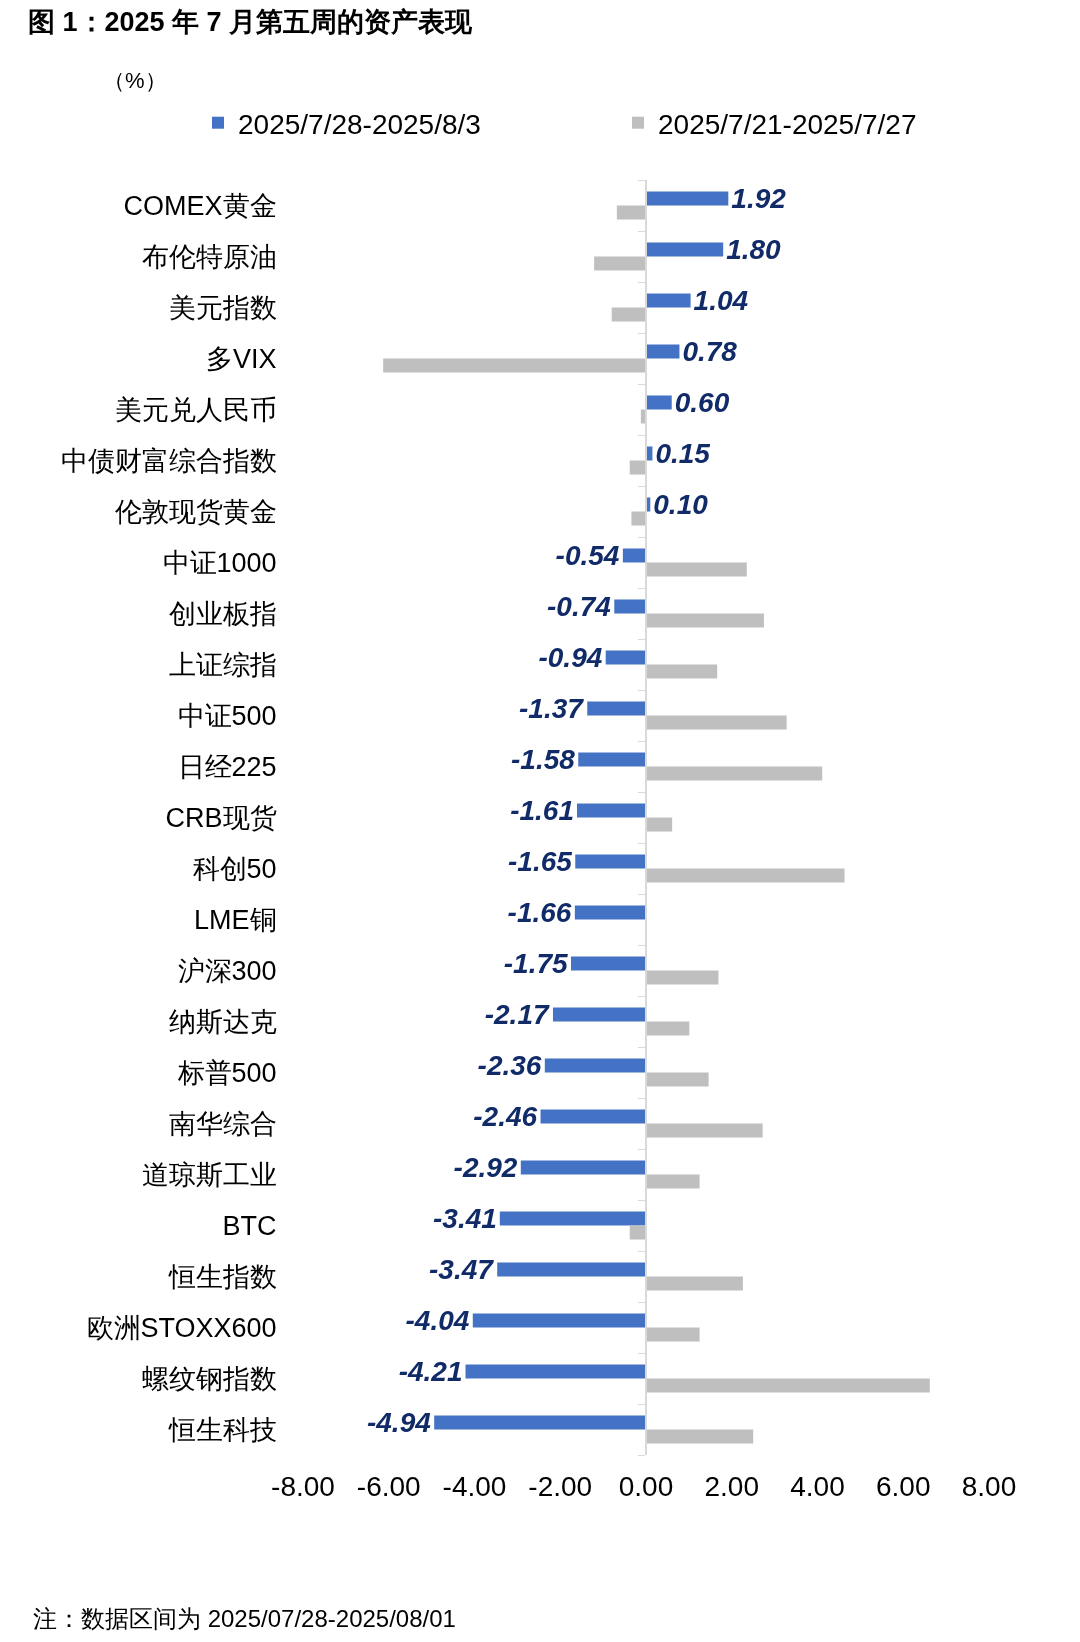  Describe the element at coordinates (195, 511) in the screenshot. I see `y-tick-label: 伦敦现货黄金` at that location.